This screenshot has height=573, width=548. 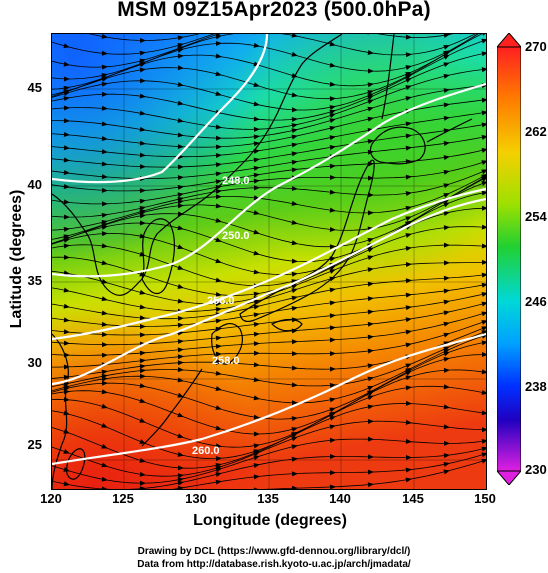 What do you see at coordinates (34, 444) in the screenshot?
I see `y-tick-label: 25` at bounding box center [34, 444].